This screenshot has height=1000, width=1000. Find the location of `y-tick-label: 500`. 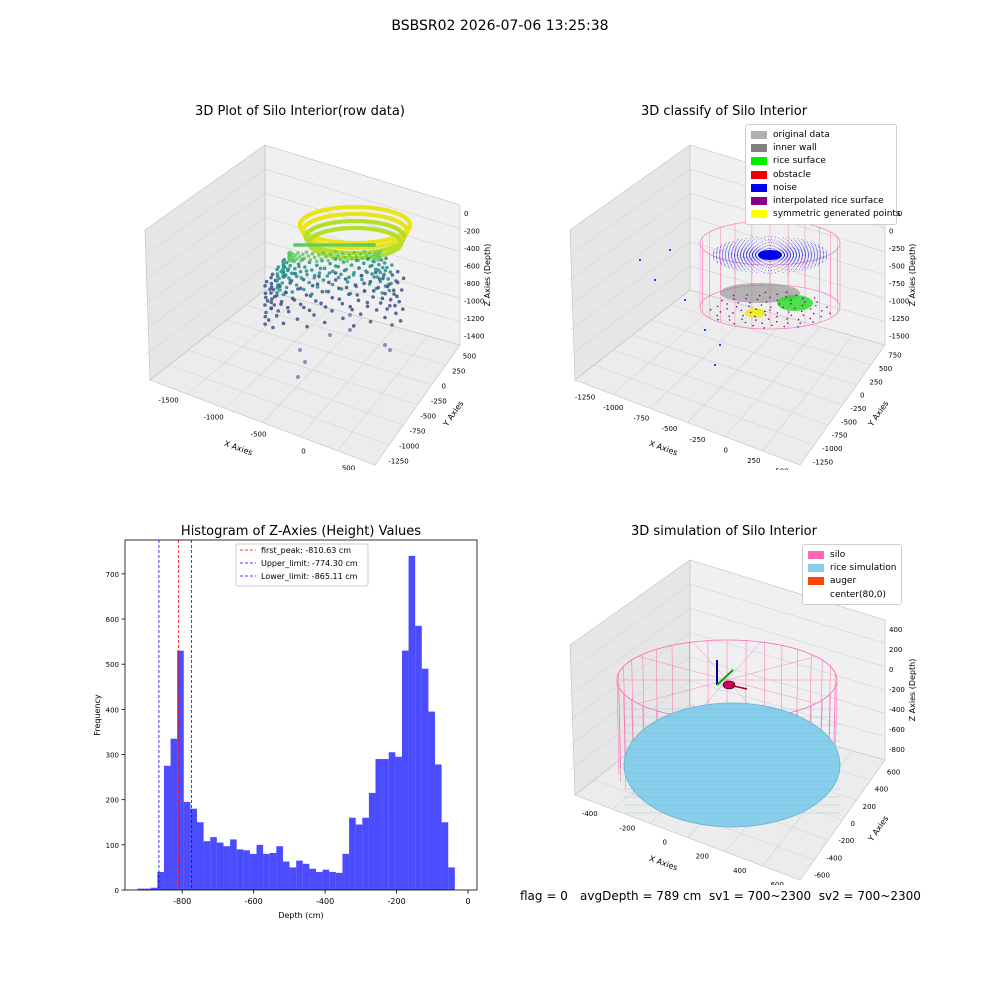

y-tick-label: 500 is located at coordinates (112, 665).